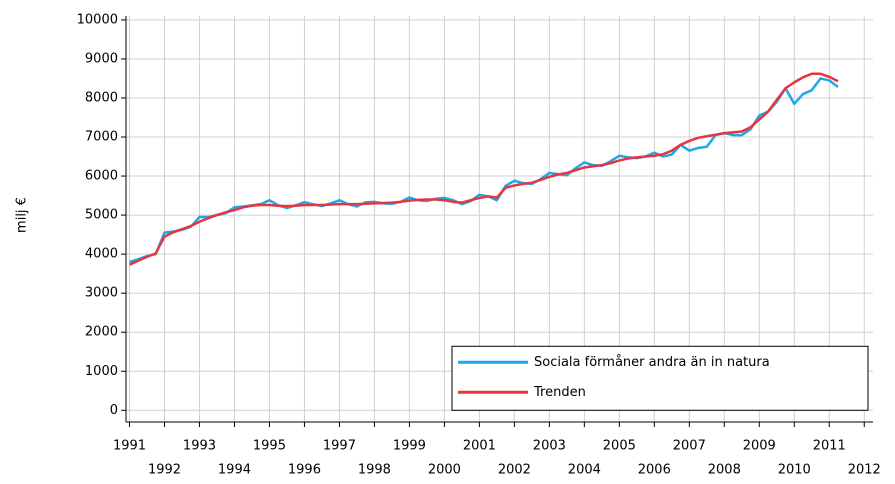 This screenshot has height=484, width=895. I want to click on y-tick-label: 5000, so click(101, 215).